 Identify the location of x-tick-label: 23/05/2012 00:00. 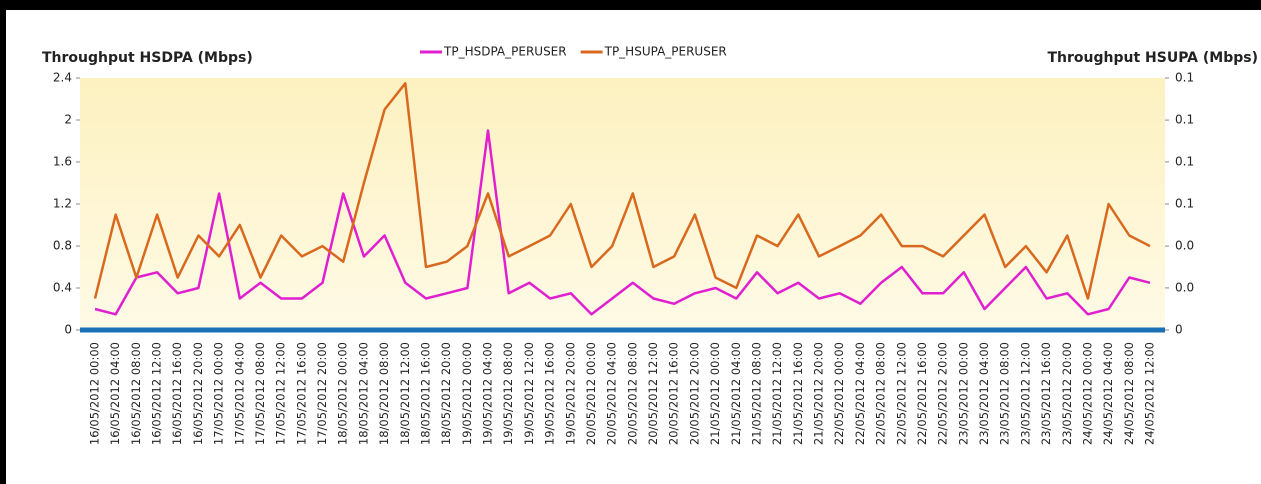
(963, 393).